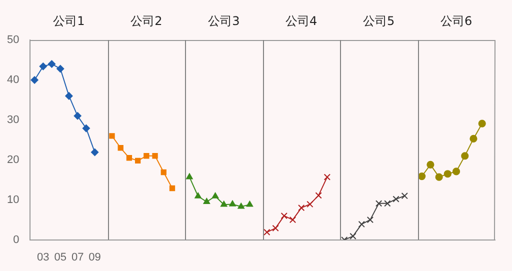 The width and height of the screenshot is (512, 271). Describe the element at coordinates (378, 21) in the screenshot. I see `text: 公司5` at that location.